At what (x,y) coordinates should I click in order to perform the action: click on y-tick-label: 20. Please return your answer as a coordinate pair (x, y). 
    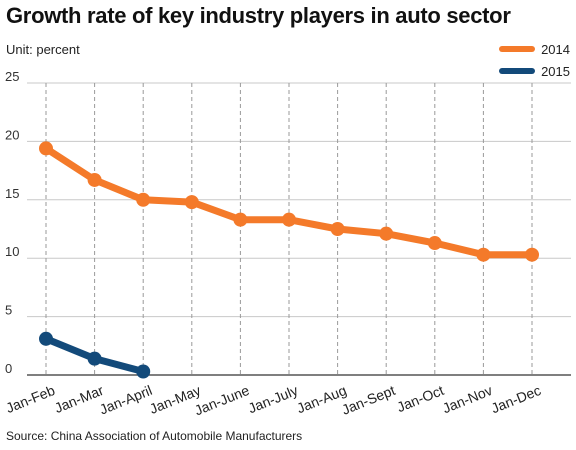
    Looking at the image, I should click on (12, 134).